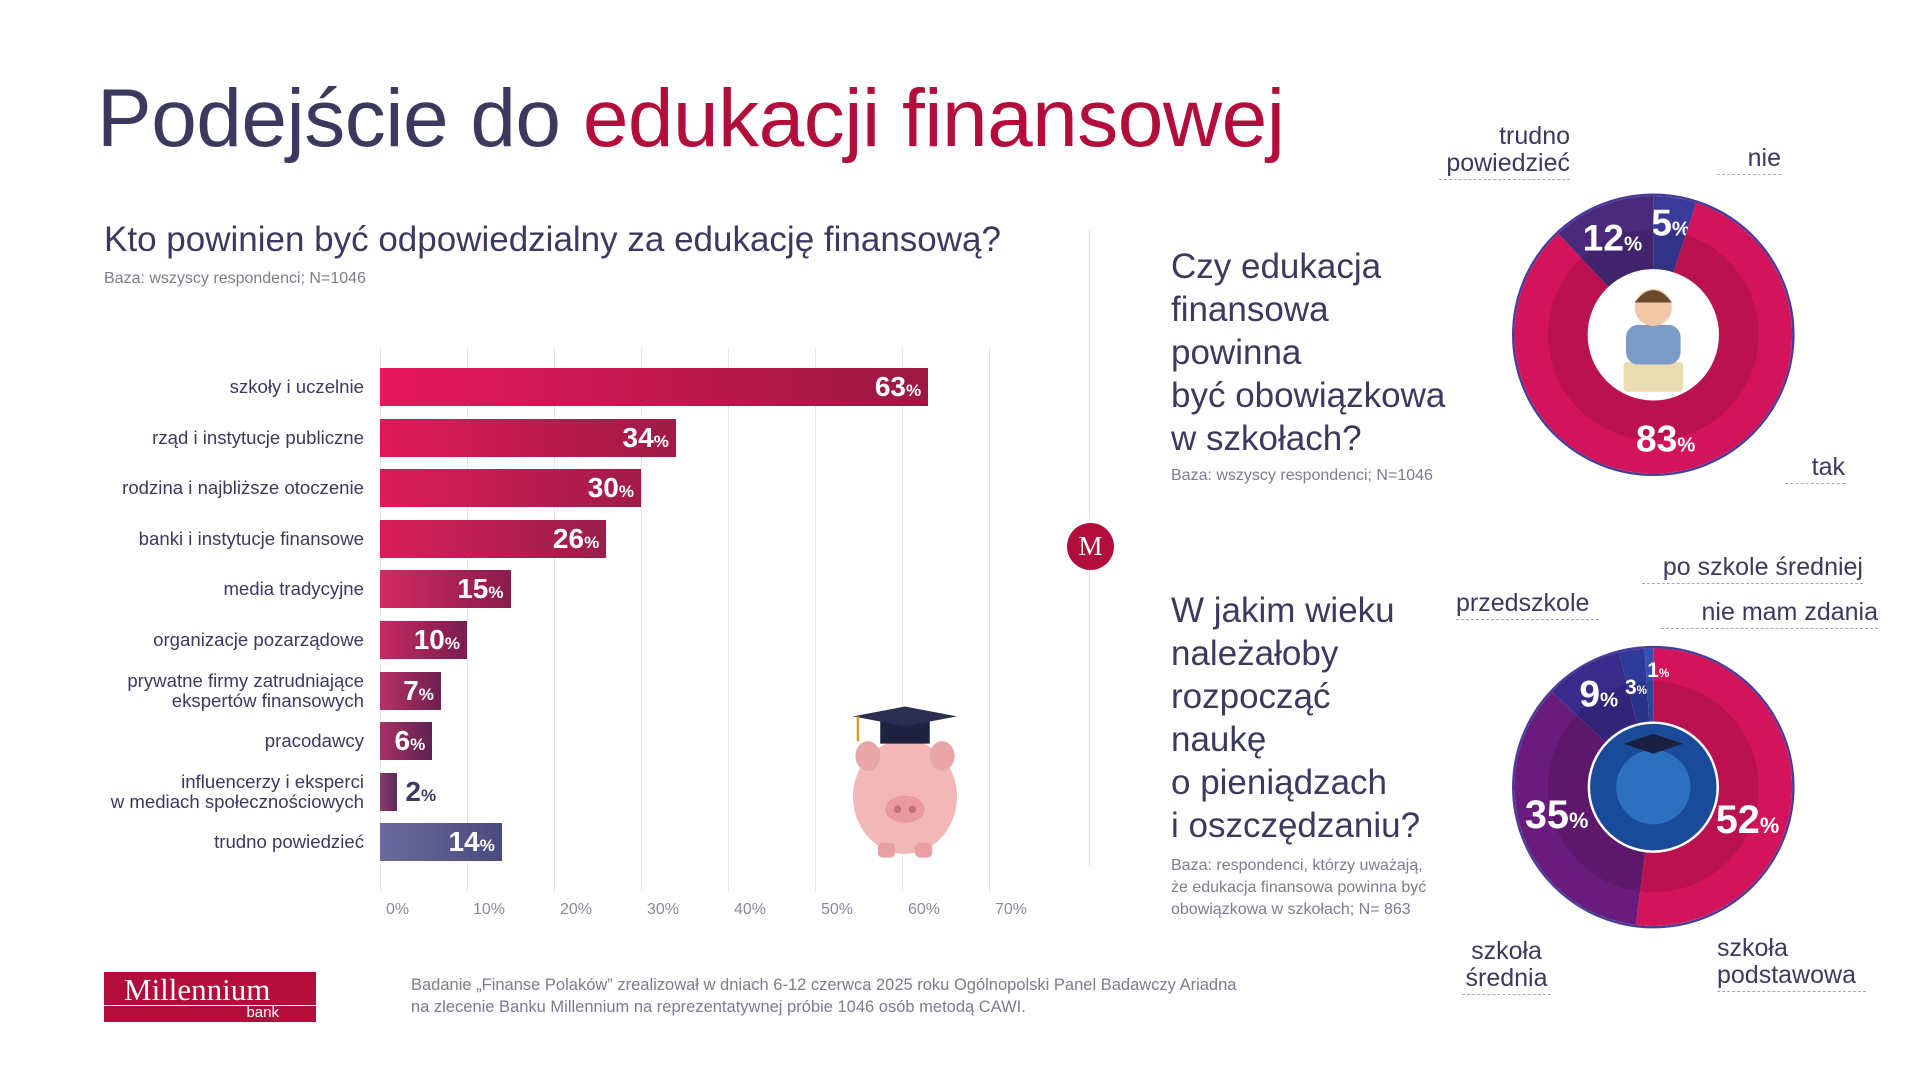 This screenshot has width=1921, height=1081. Describe the element at coordinates (645, 437) in the screenshot. I see `bar-value-label: 34%` at that location.